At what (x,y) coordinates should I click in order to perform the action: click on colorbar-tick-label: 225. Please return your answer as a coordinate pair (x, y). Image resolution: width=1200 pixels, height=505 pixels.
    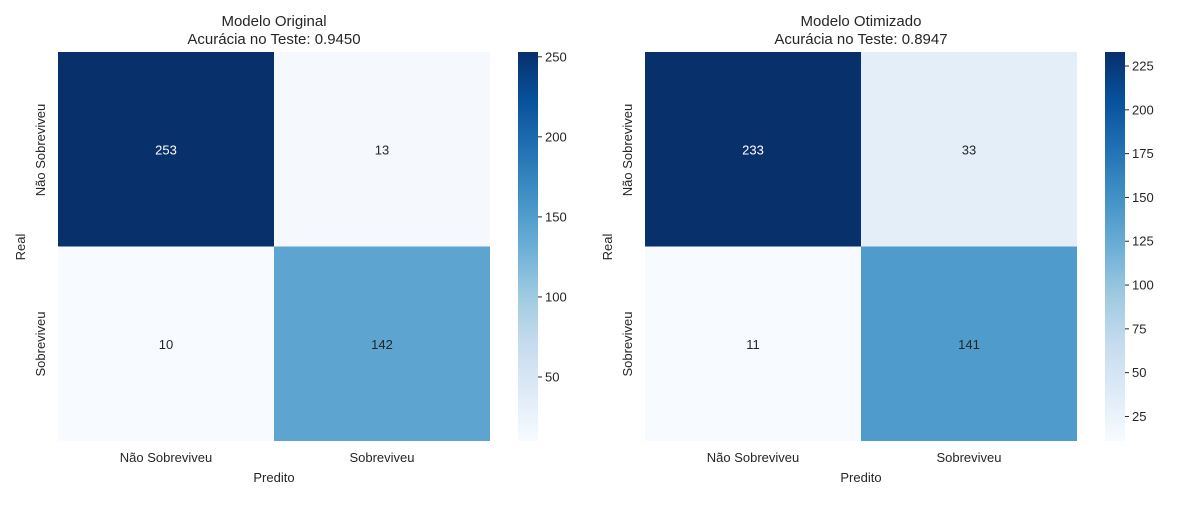
    Looking at the image, I should click on (1143, 66).